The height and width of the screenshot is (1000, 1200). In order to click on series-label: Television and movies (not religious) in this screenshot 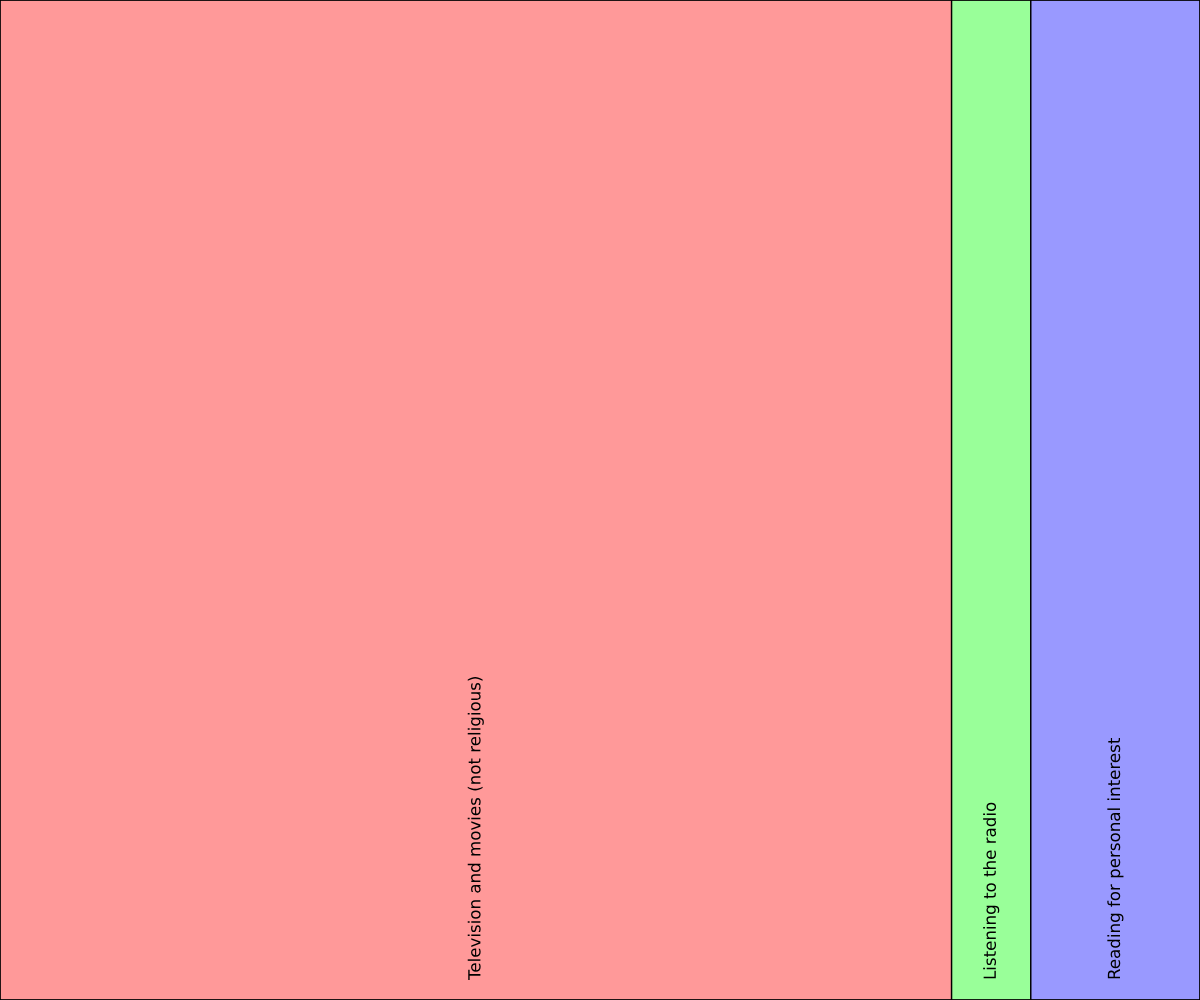, I will do `click(475, 829)`.